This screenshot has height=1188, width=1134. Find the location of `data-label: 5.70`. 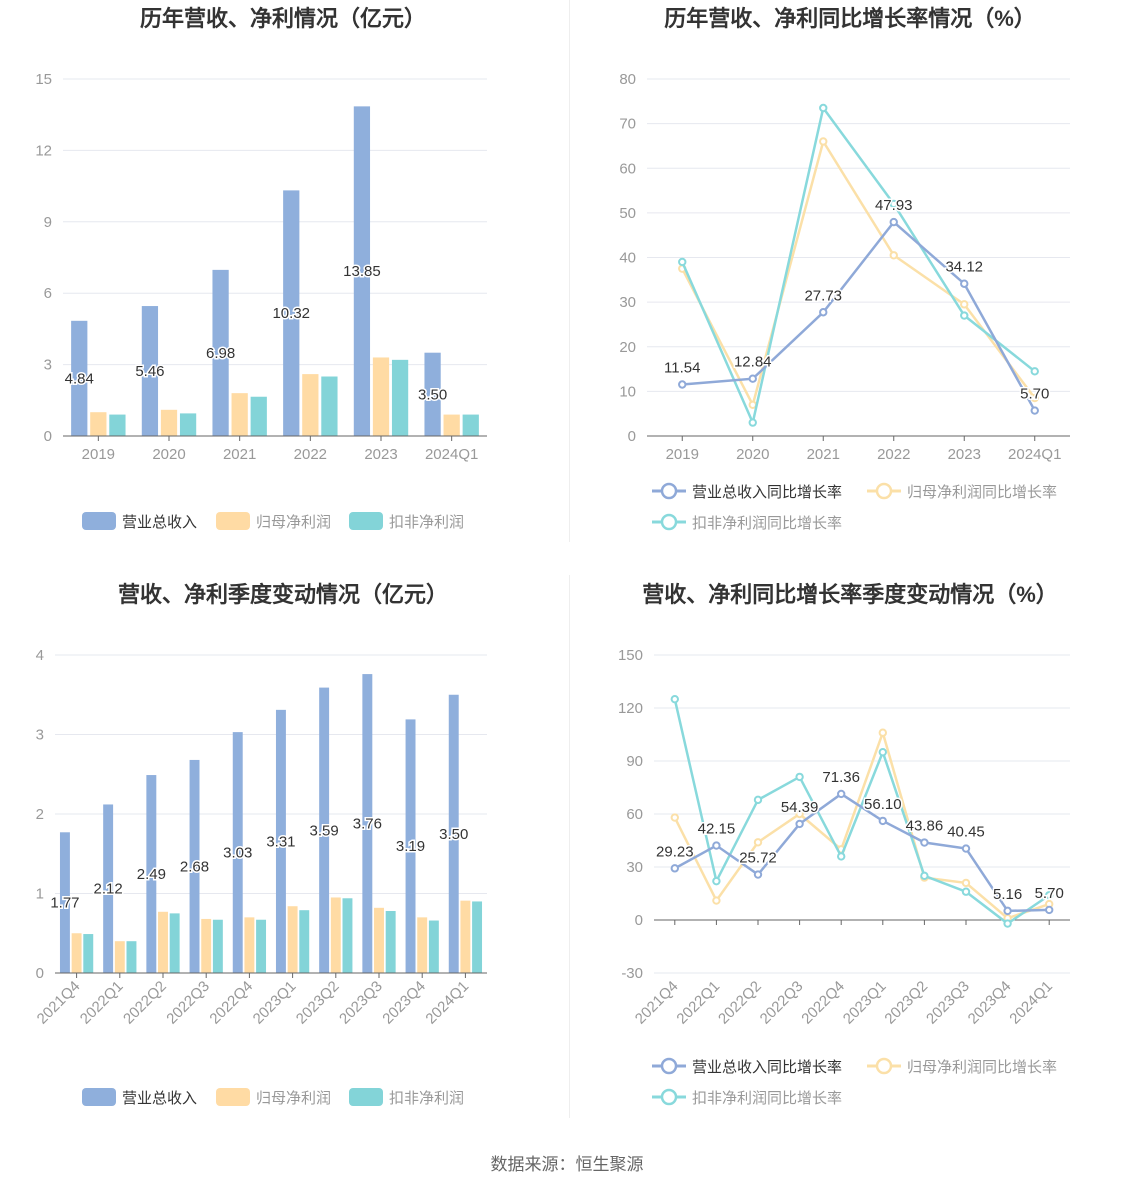

data-label: 5.70 is located at coordinates (1049, 893).